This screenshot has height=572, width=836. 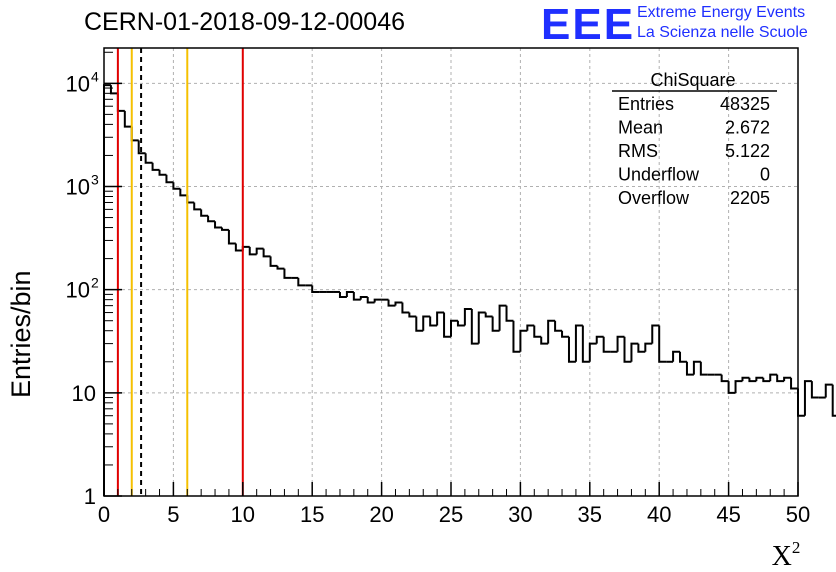 I want to click on stats-label: Underflow, so click(x=659, y=175).